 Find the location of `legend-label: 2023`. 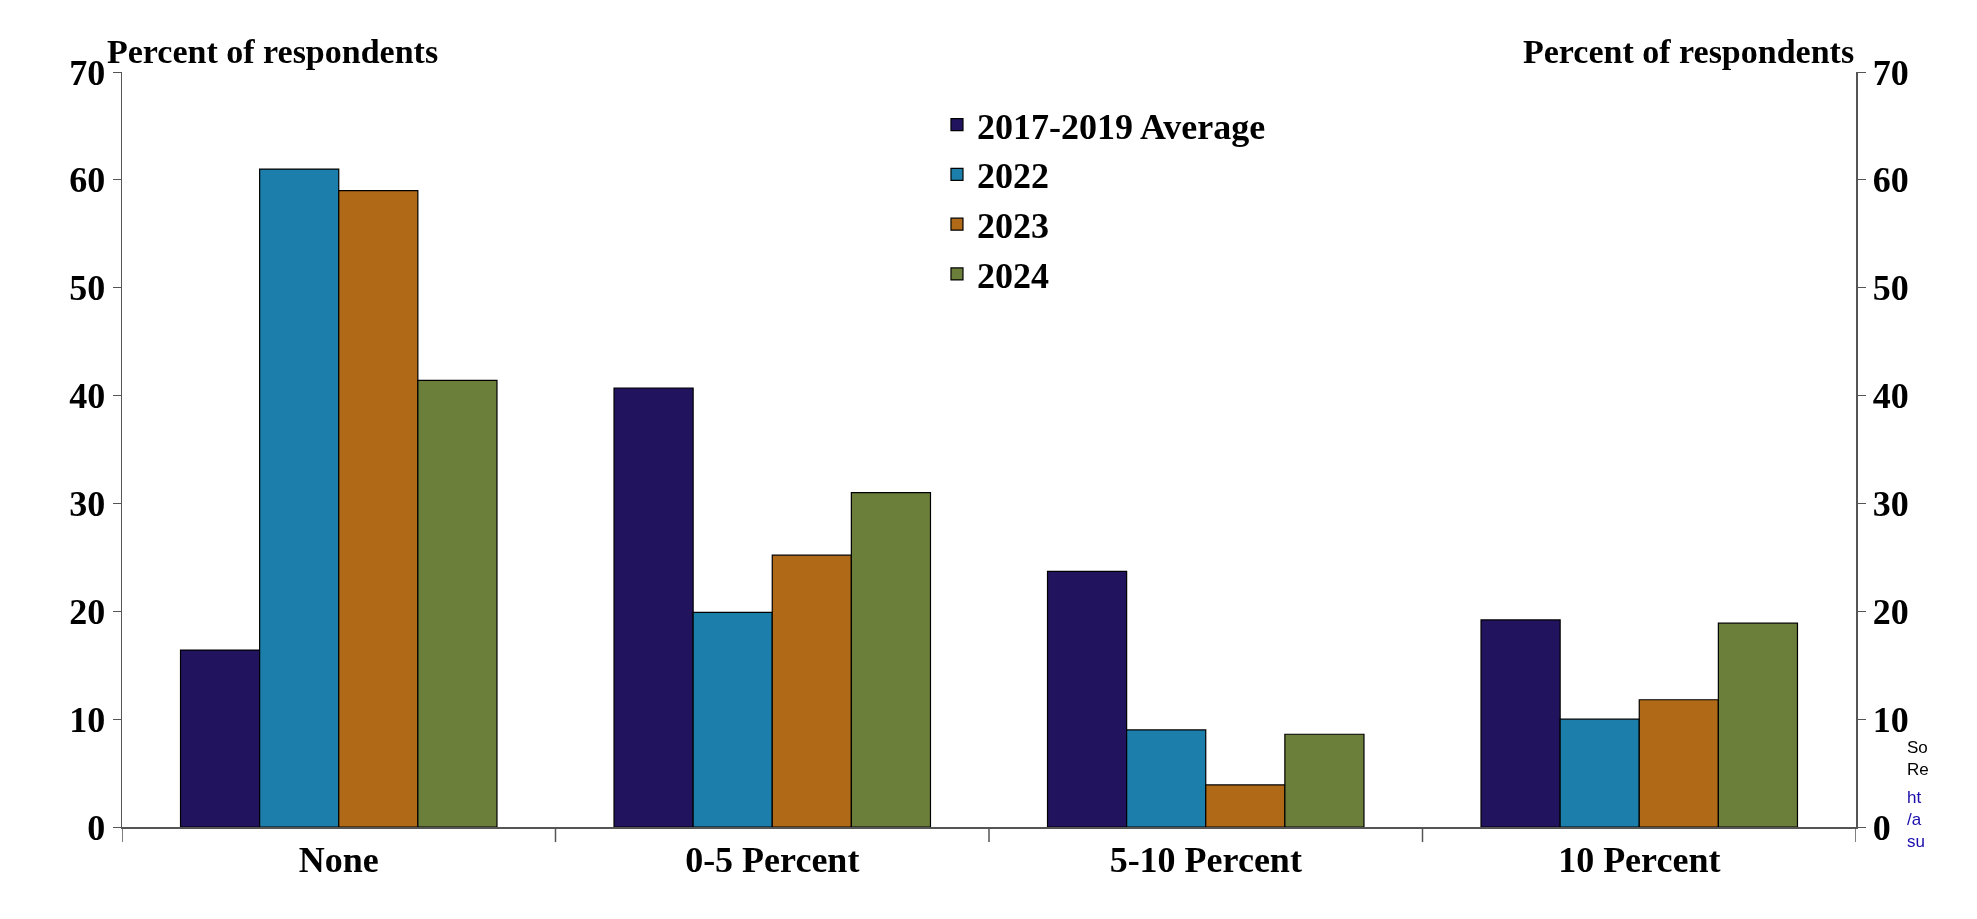

legend-label: 2023 is located at coordinates (1012, 226).